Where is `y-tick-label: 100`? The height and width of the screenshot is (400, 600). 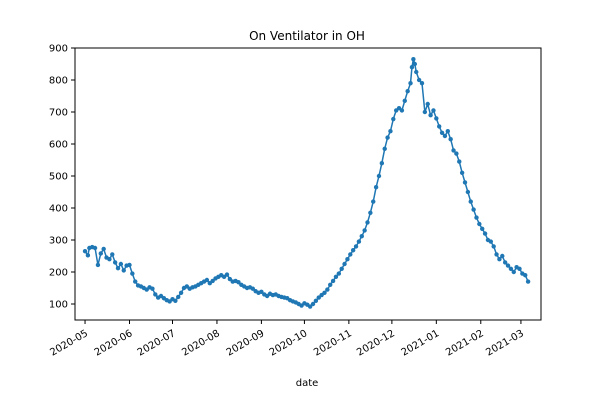 y-tick-label: 100 is located at coordinates (58, 305).